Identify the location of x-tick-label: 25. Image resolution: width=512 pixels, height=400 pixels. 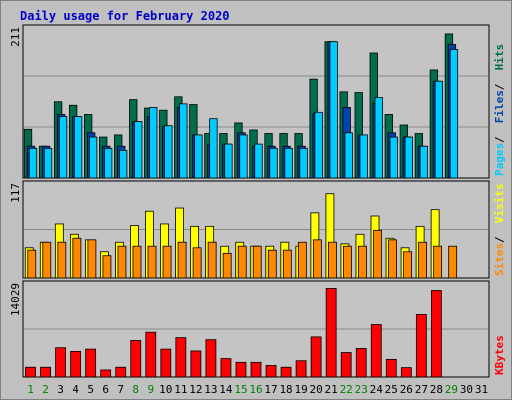
(391, 389).